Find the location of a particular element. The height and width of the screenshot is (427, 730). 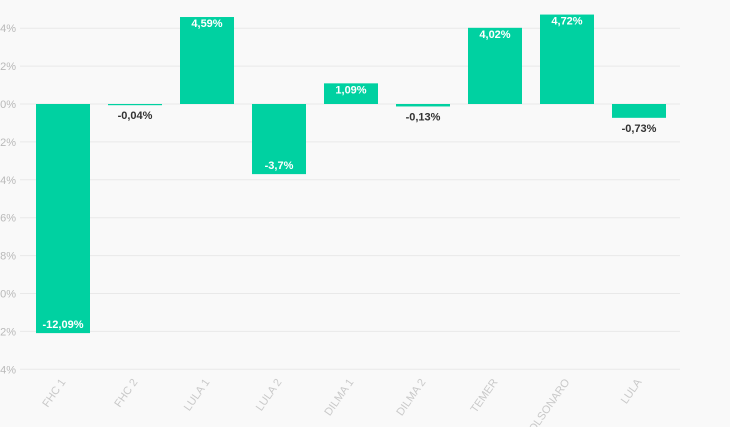

category-label: LULA 1 is located at coordinates (197, 395).